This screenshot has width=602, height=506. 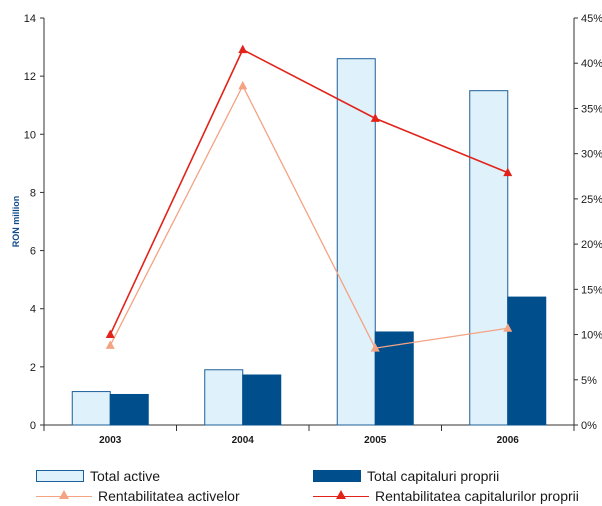 I want to click on y-axis-title: RON million, so click(x=16, y=222).